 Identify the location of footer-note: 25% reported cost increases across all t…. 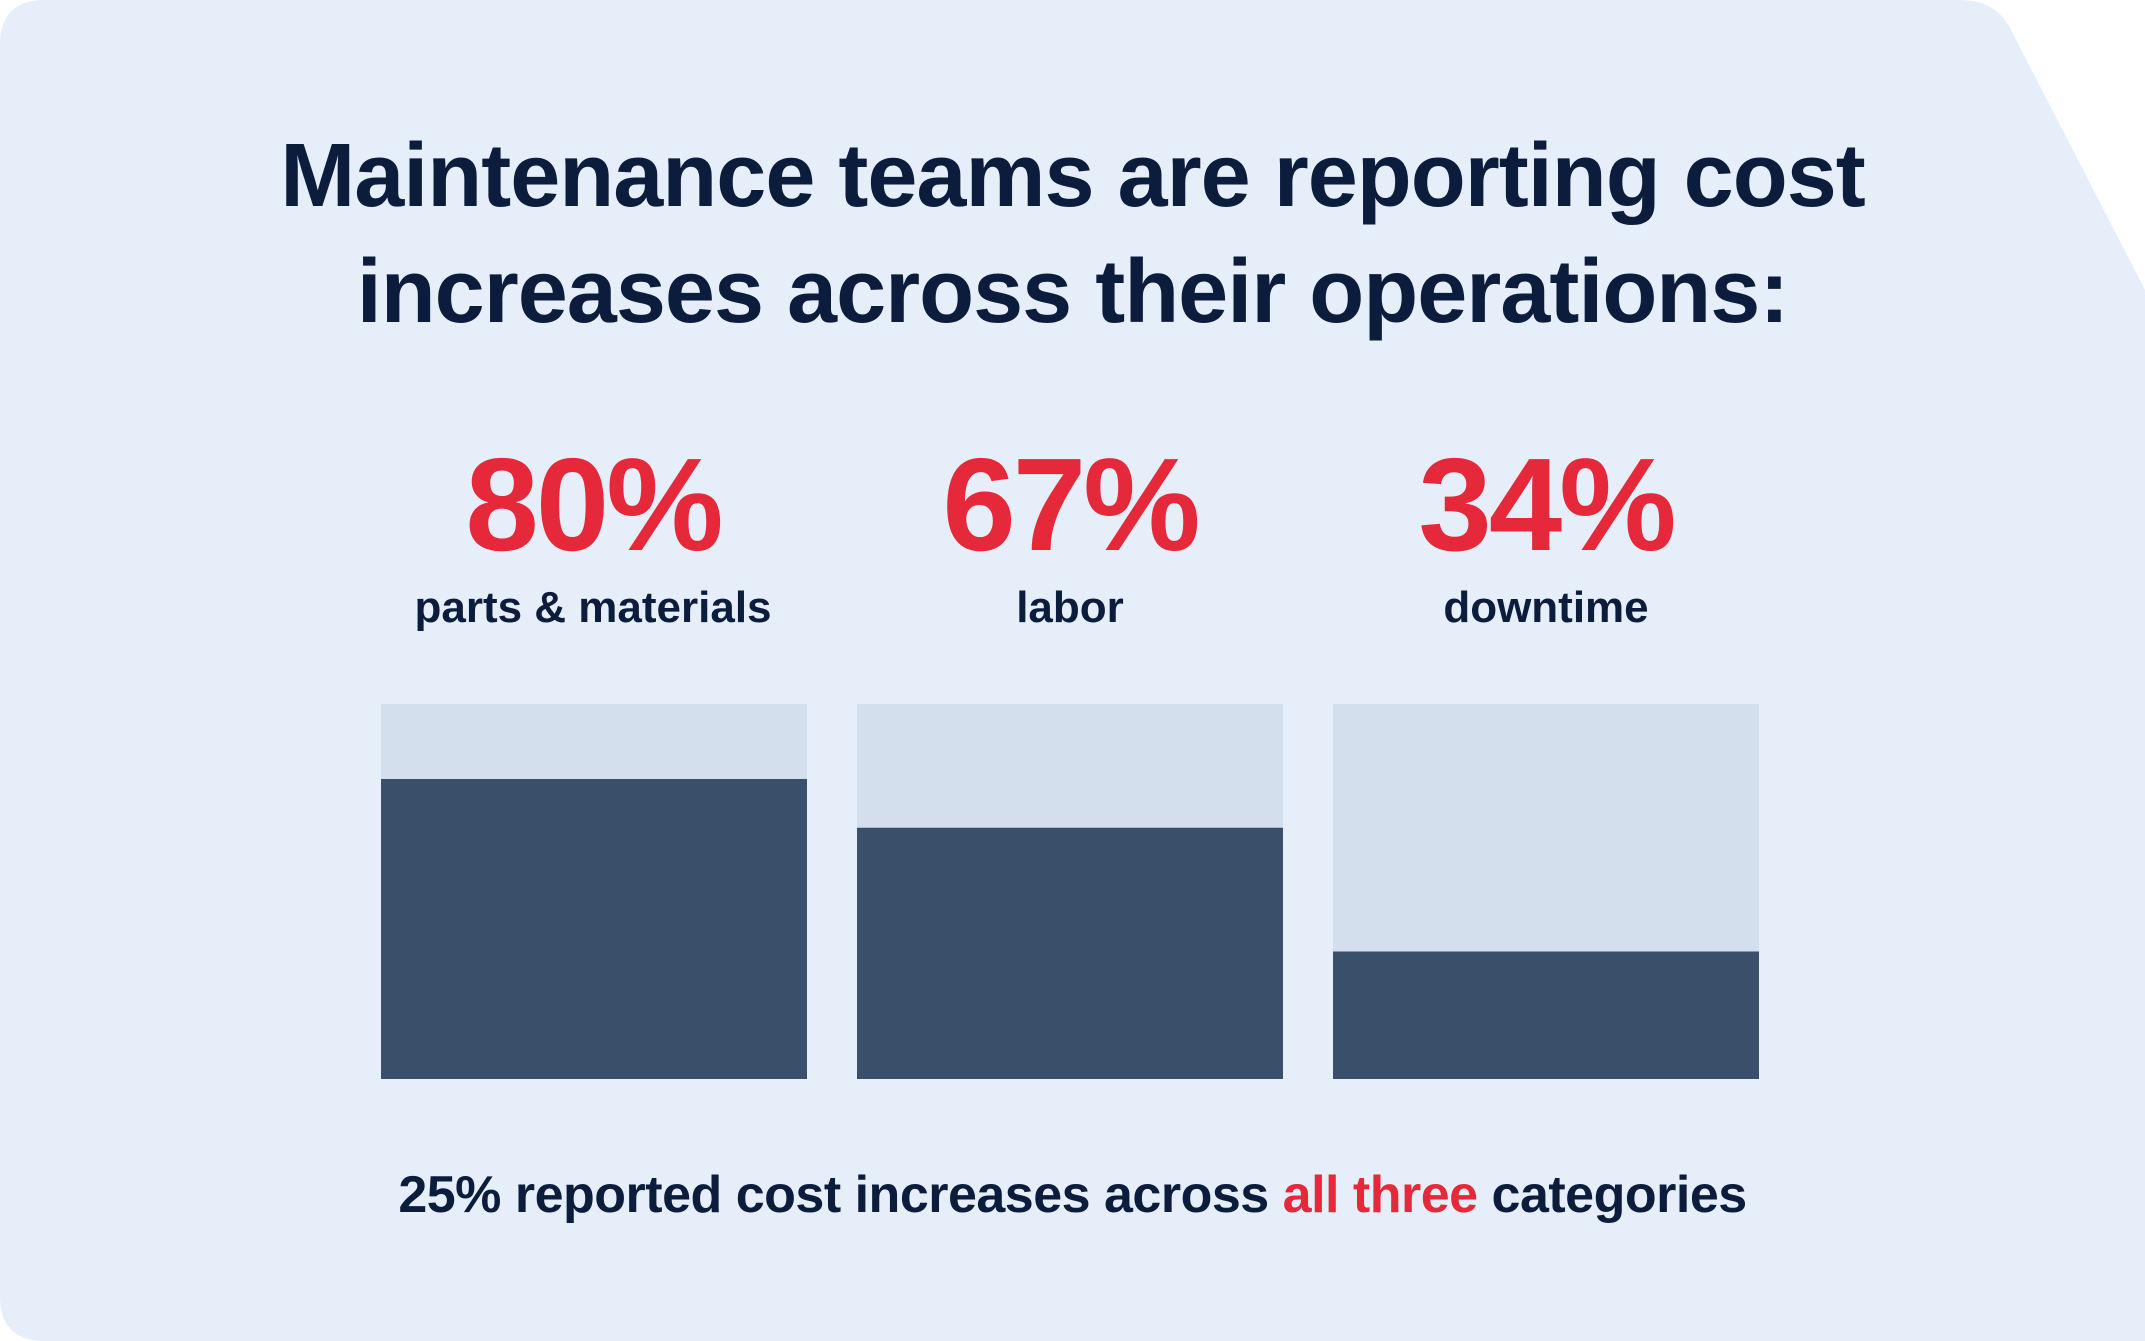
(1072, 1195).